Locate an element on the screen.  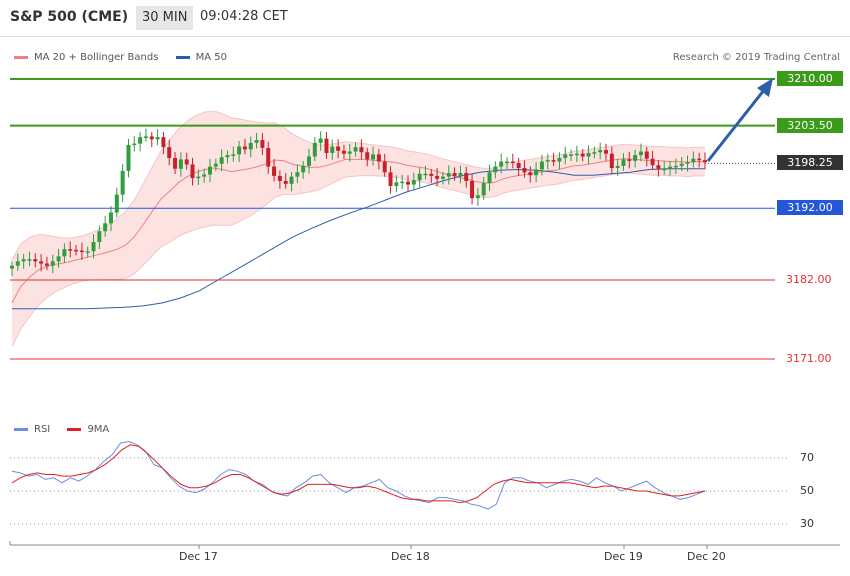
x-label: Dec 20 is located at coordinates (706, 556).